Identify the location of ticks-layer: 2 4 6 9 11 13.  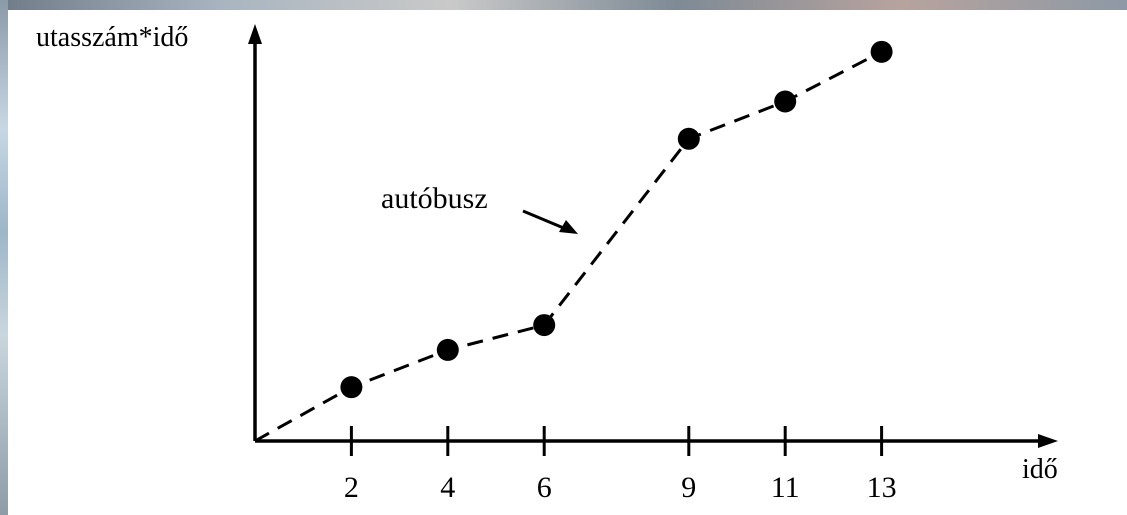
(620, 465).